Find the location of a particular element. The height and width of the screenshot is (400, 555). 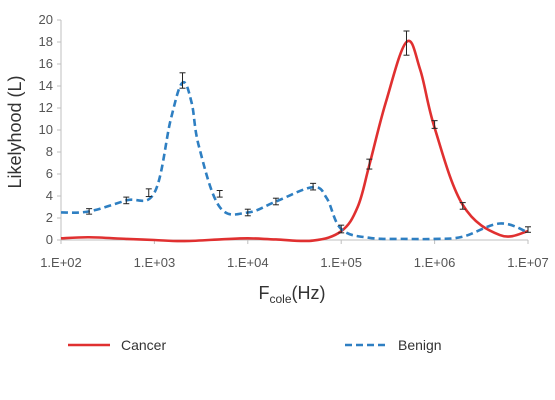

x-axis-label-main: F is located at coordinates (263, 293).